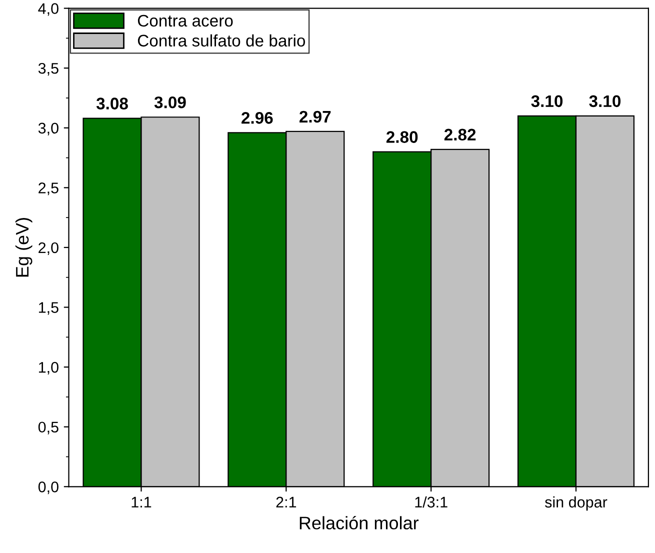  I want to click on data-label: 2.80, so click(402, 137).